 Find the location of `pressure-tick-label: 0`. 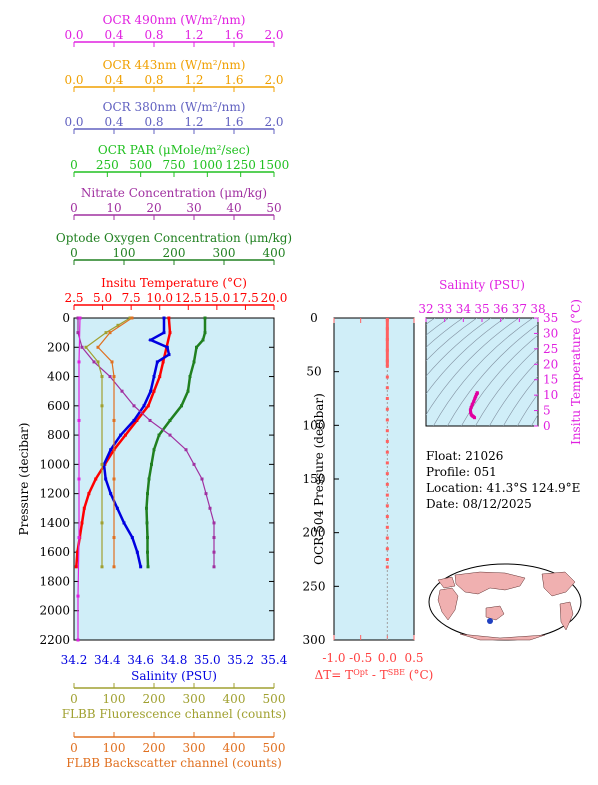

pressure-tick-label: 0 is located at coordinates (66, 318).